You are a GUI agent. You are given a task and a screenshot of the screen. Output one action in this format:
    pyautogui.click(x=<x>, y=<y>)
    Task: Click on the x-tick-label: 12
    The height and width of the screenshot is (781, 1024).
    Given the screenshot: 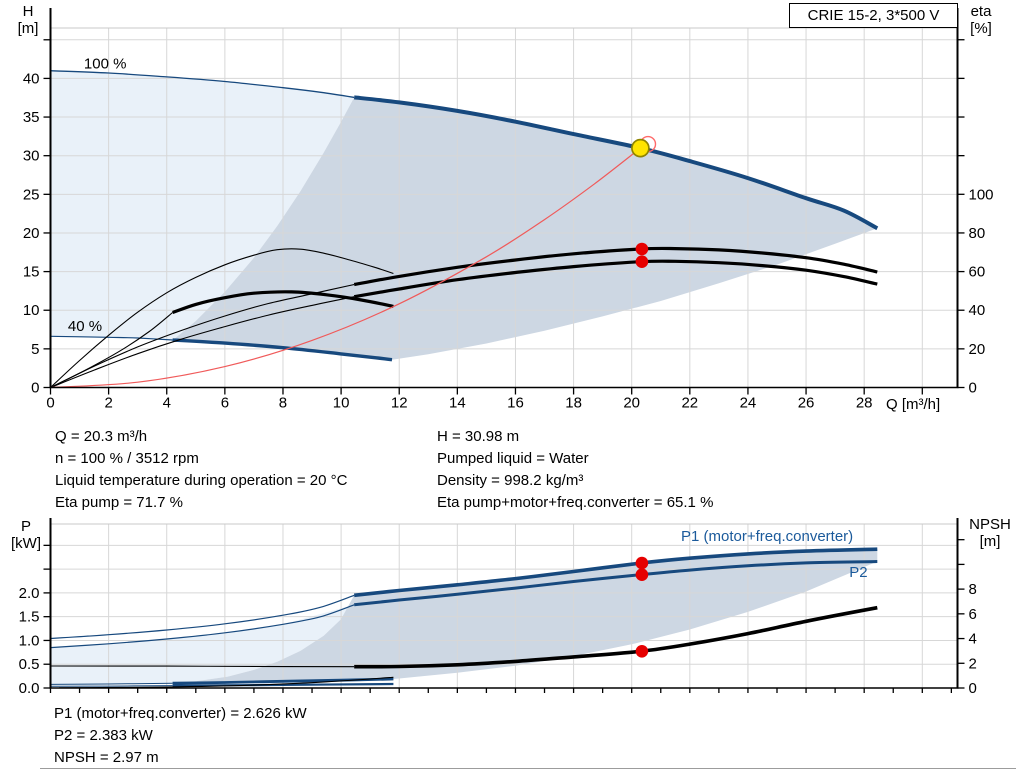 What is the action you would take?
    pyautogui.click(x=399, y=403)
    